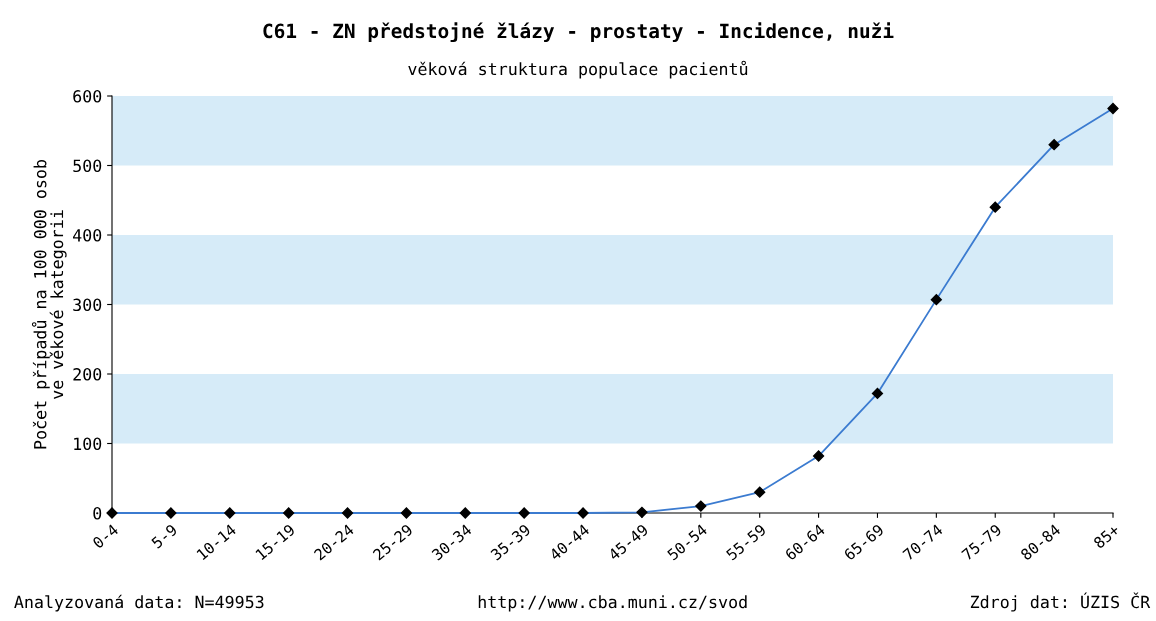  What do you see at coordinates (87, 305) in the screenshot?
I see `y-tick-label: 300` at bounding box center [87, 305].